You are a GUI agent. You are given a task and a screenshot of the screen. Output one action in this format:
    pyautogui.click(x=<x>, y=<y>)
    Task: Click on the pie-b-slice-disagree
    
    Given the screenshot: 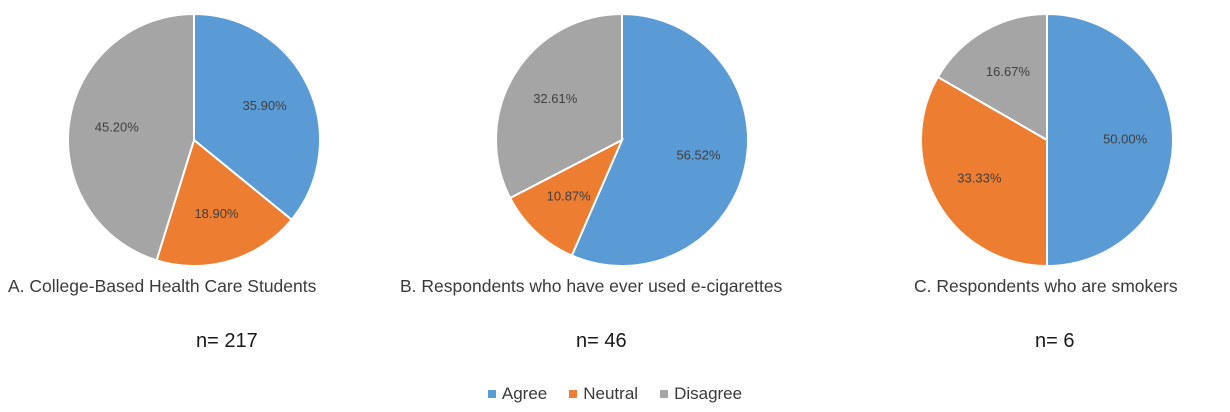 What is the action you would take?
    pyautogui.click(x=559, y=106)
    